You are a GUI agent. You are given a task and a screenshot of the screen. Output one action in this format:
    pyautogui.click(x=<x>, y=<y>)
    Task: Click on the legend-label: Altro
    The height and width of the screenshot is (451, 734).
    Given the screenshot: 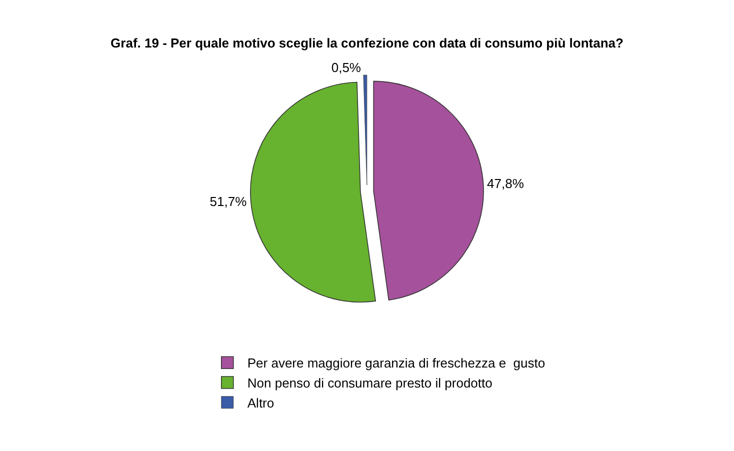 What is the action you would take?
    pyautogui.click(x=260, y=402)
    